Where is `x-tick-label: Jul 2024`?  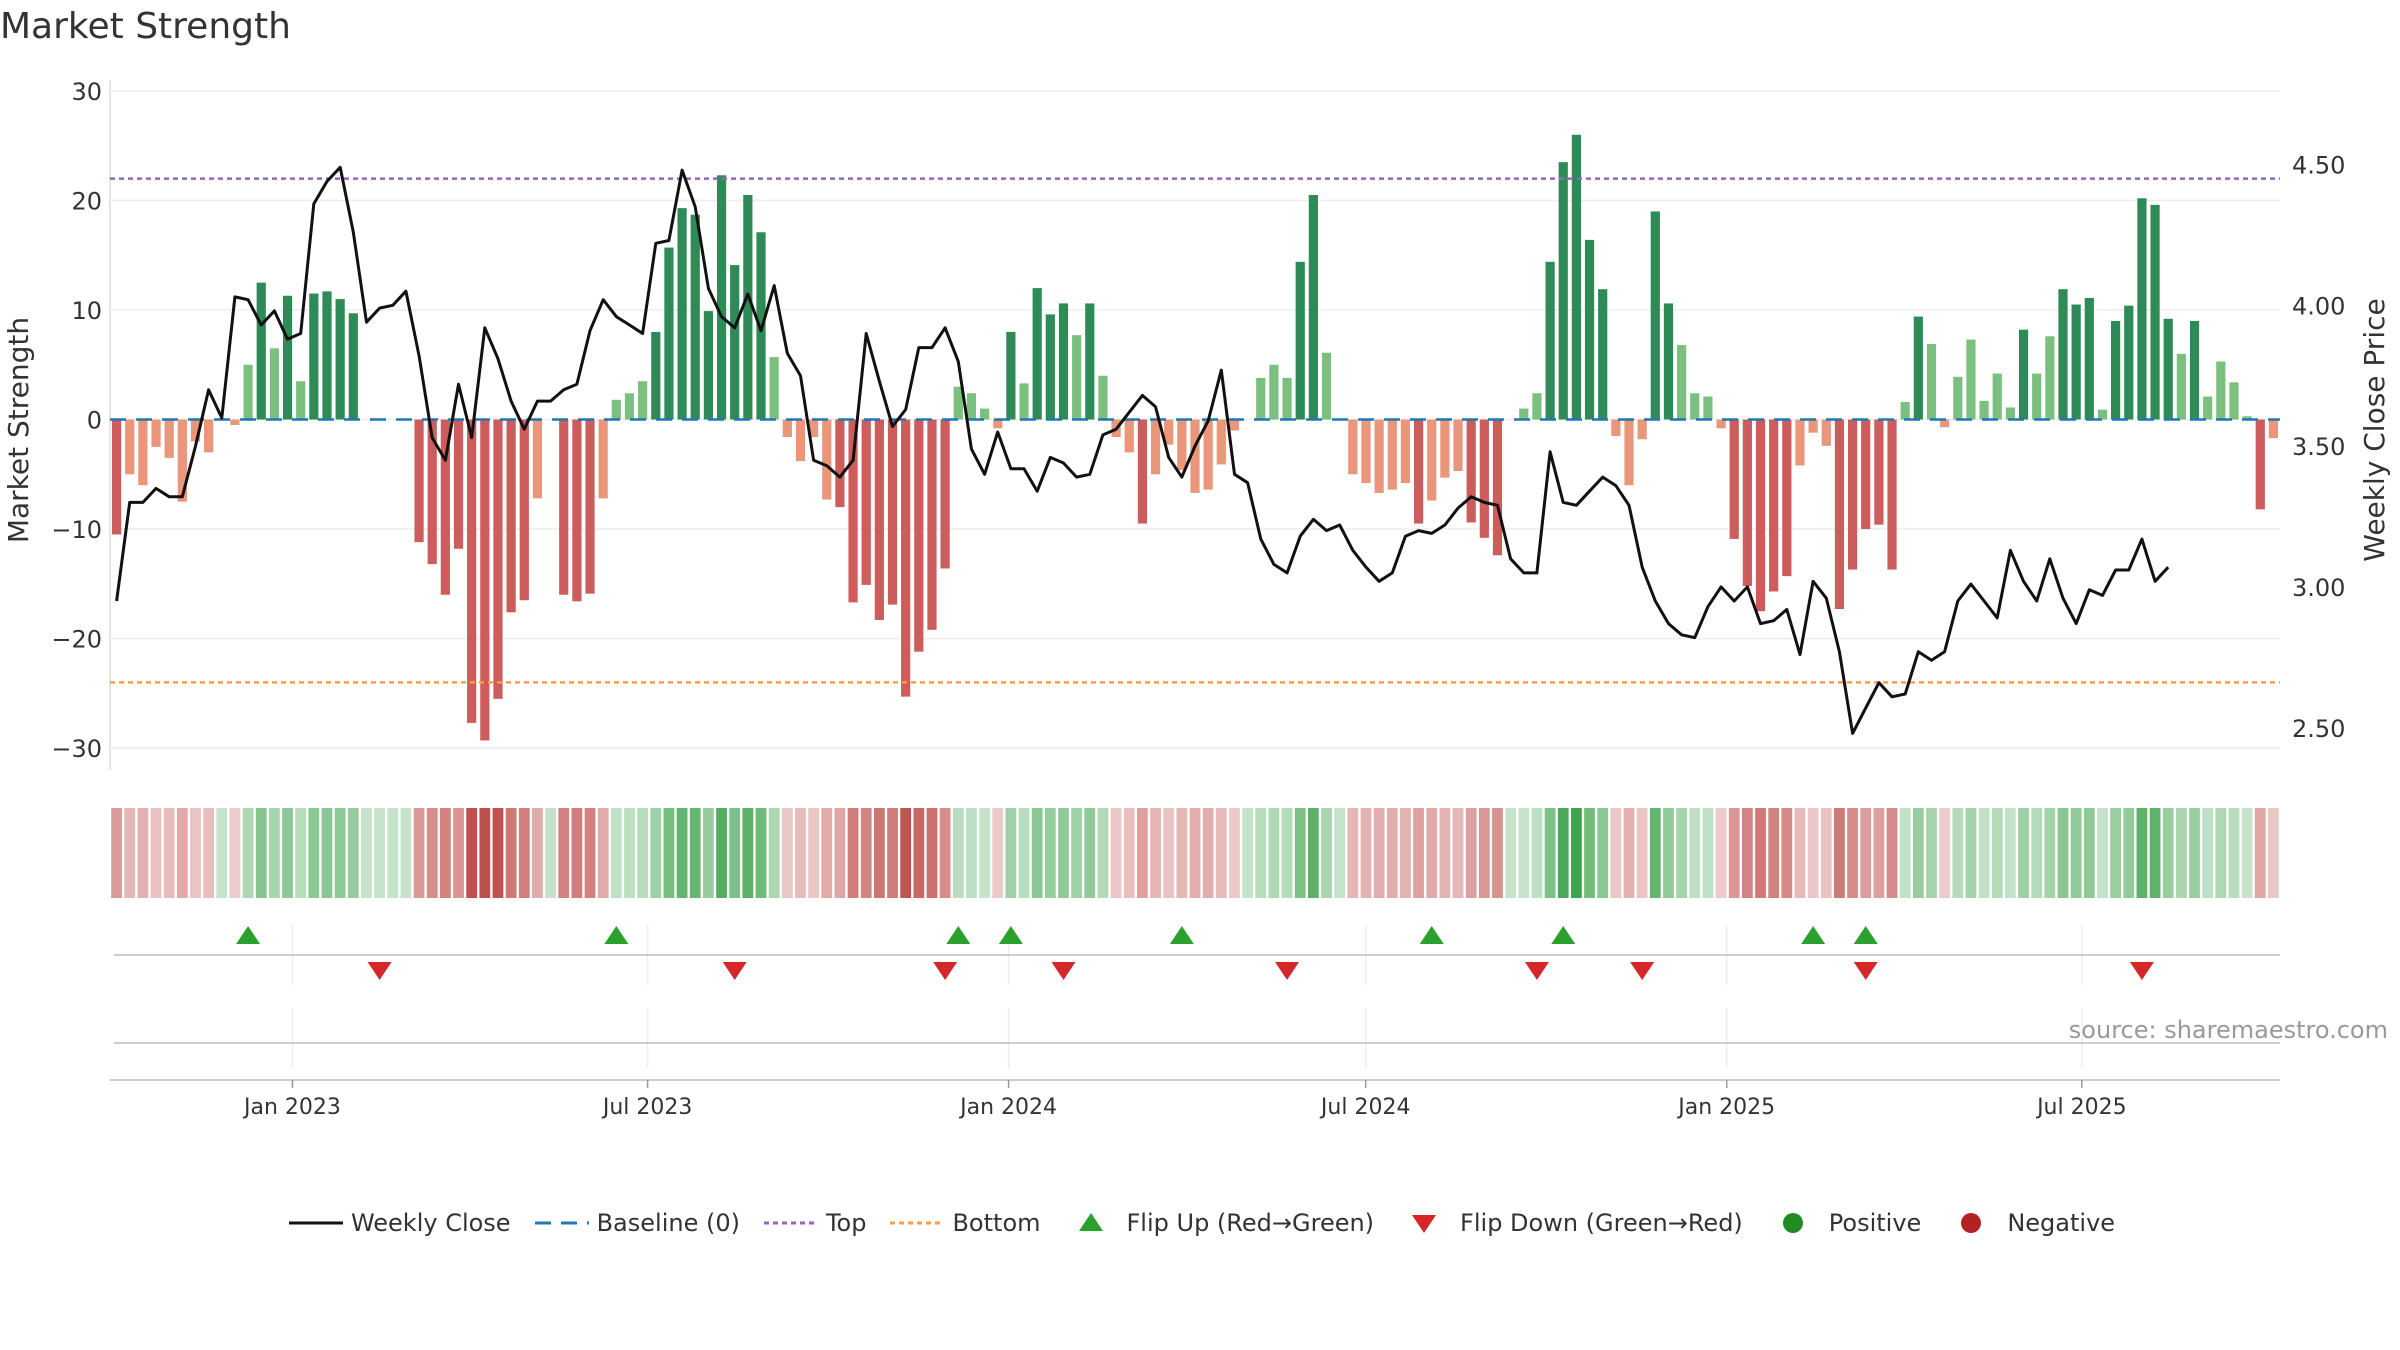 x-tick-label: Jul 2024 is located at coordinates (1365, 1107).